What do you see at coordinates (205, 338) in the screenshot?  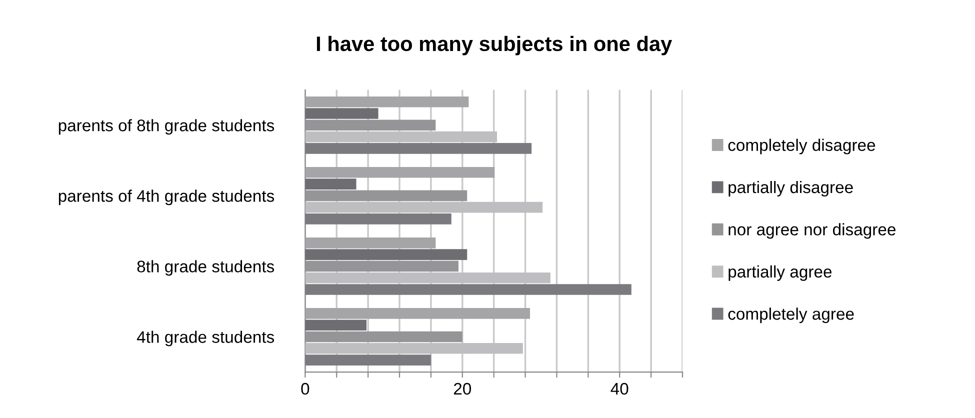 I see `y-tick-label: 4th grade students` at bounding box center [205, 338].